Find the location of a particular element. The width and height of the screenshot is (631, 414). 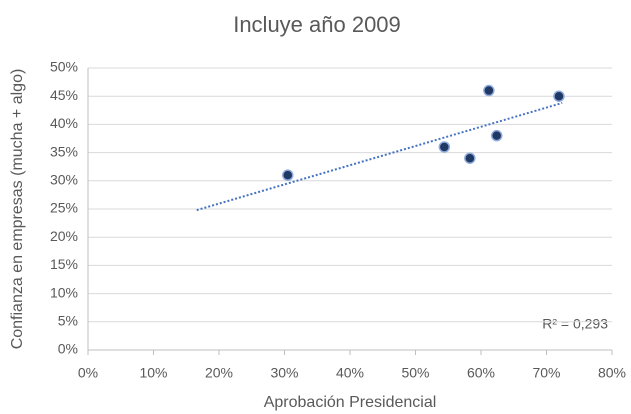

chart-title: Incluye año 2009 is located at coordinates (317, 24).